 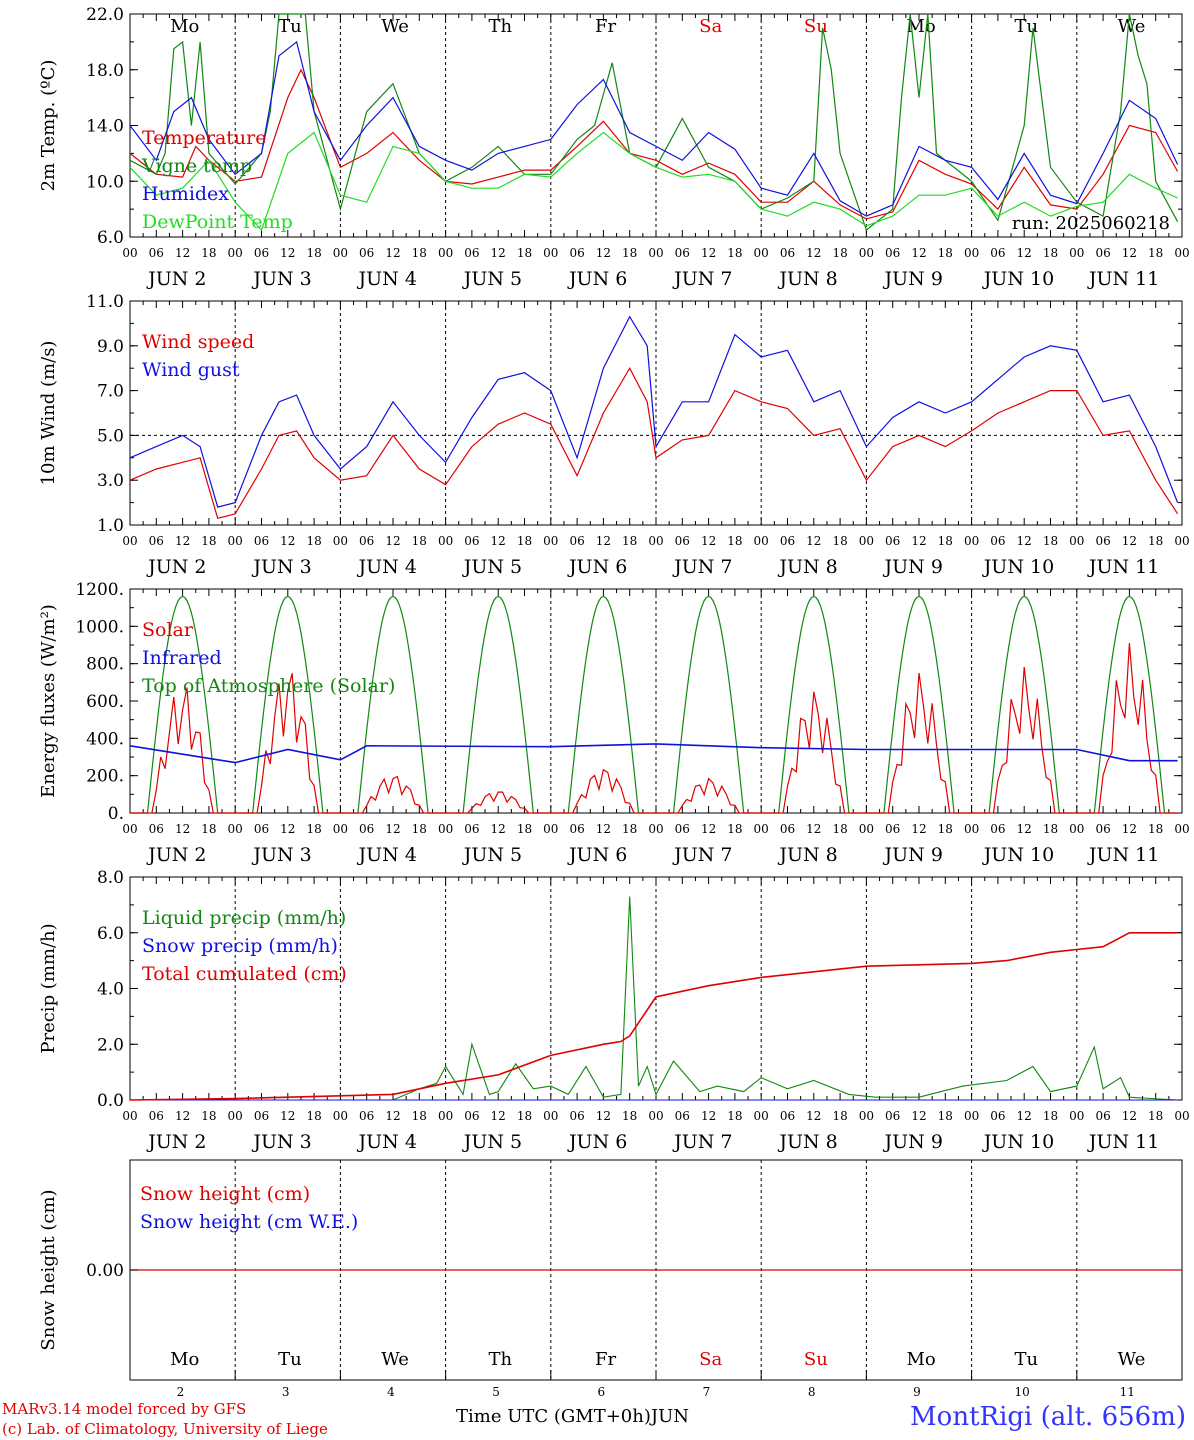 What do you see at coordinates (249, 1222) in the screenshot?
I see `legend-entry: Snow height (cm W.E.)` at bounding box center [249, 1222].